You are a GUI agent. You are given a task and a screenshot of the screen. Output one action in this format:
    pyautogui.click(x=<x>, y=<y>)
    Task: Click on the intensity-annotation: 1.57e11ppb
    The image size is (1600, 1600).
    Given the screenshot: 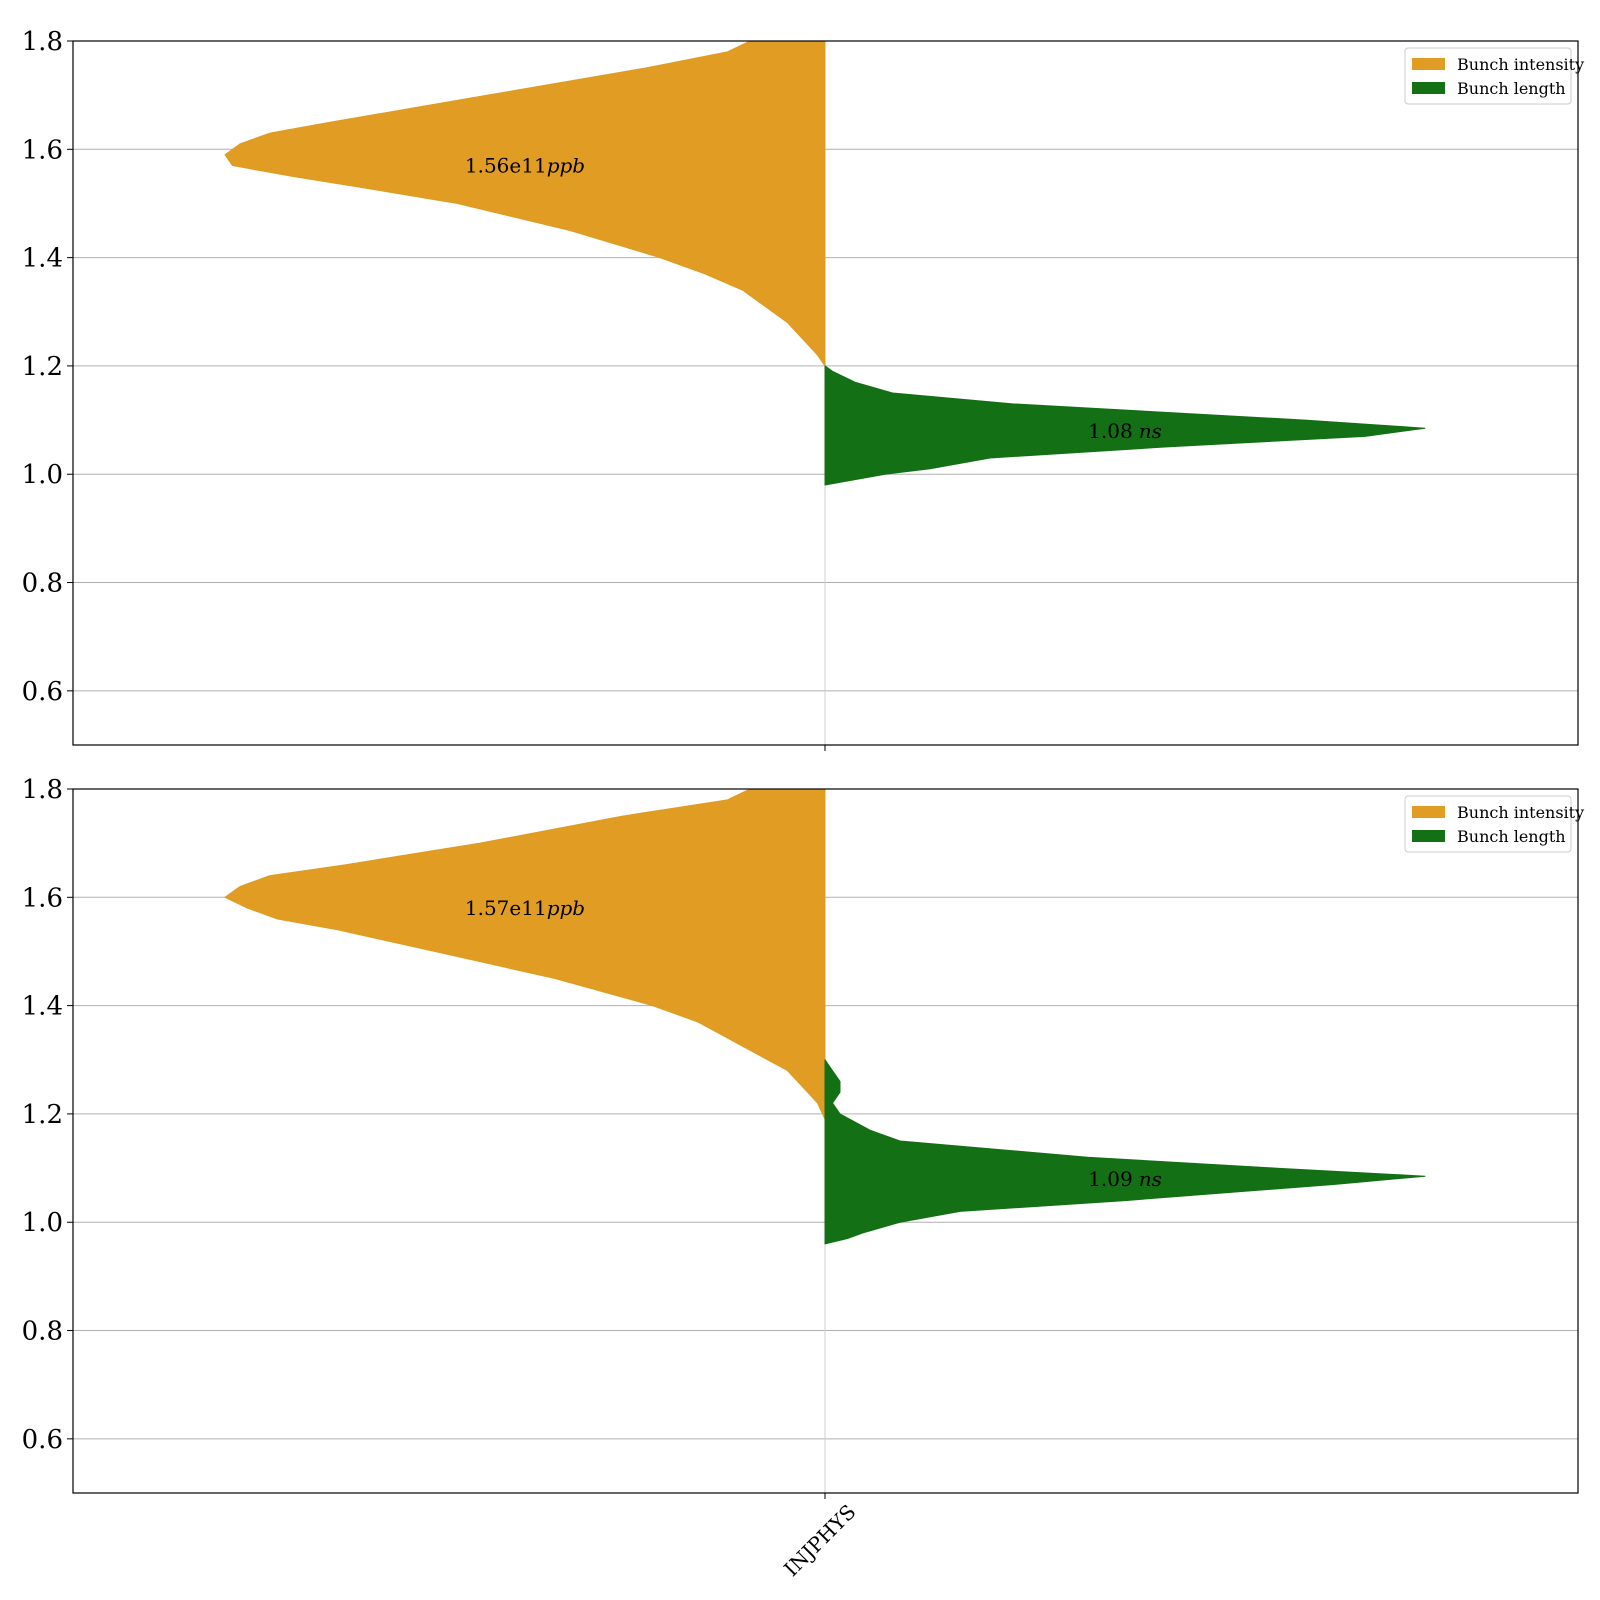 What is the action you would take?
    pyautogui.click(x=525, y=908)
    